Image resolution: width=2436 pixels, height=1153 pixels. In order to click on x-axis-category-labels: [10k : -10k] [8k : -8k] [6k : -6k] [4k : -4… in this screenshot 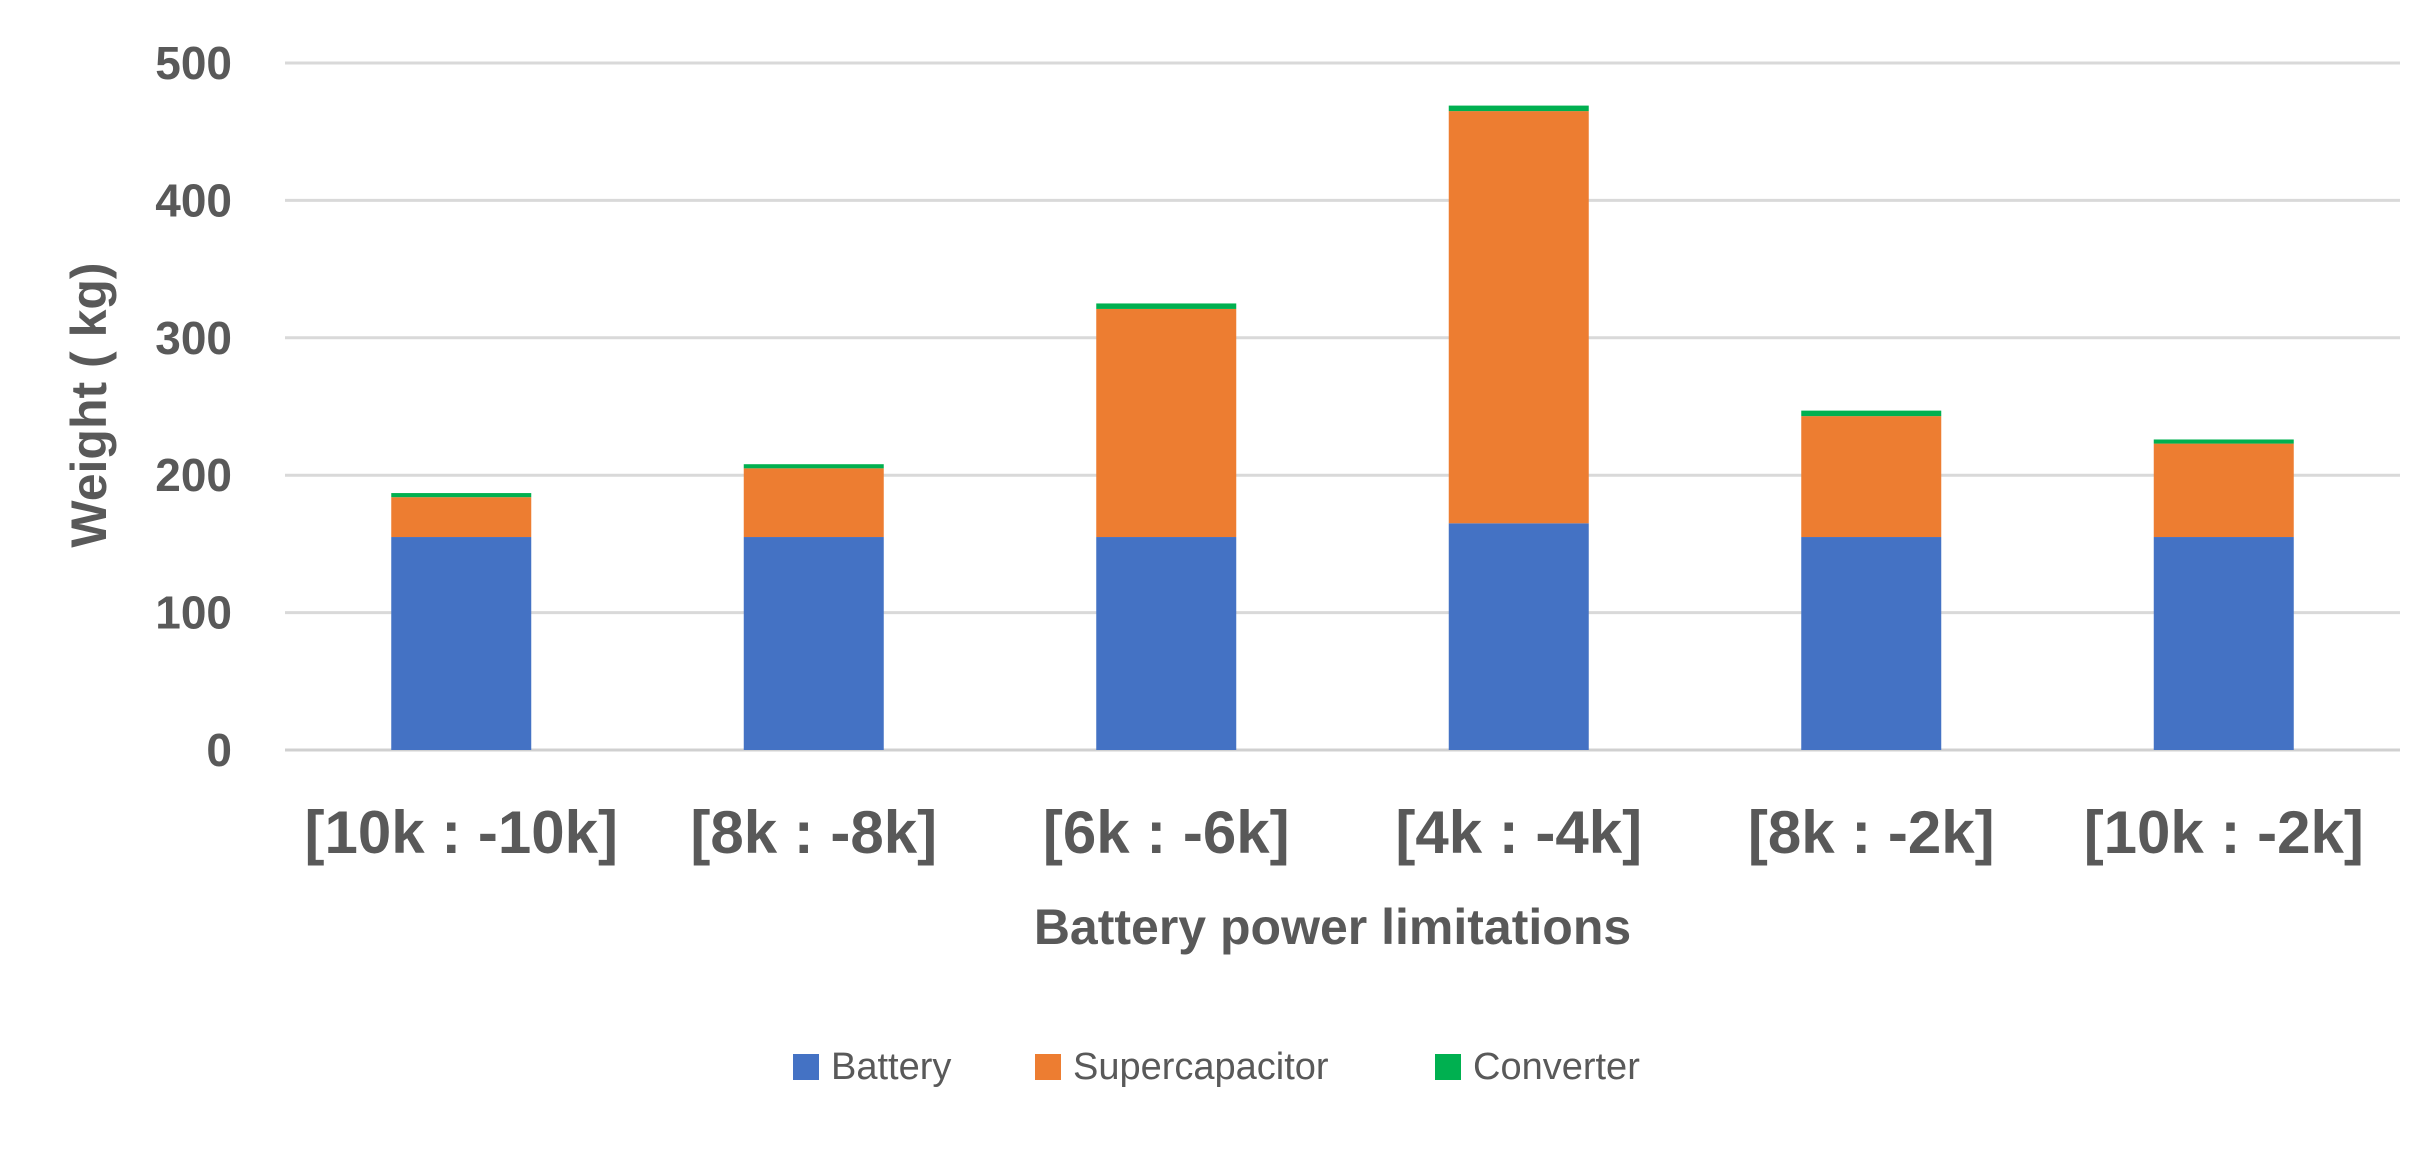, I will do `click(1334, 832)`.